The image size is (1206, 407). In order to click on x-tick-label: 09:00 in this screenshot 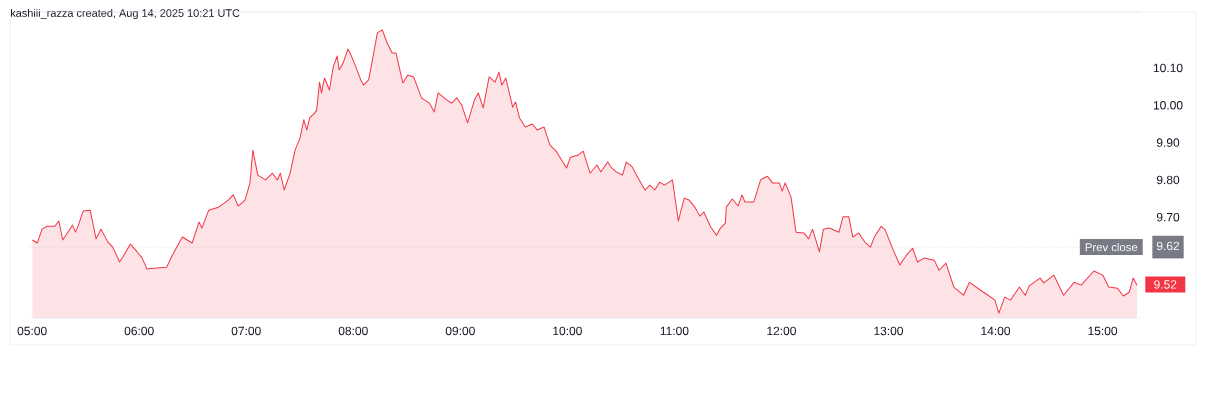, I will do `click(460, 331)`.